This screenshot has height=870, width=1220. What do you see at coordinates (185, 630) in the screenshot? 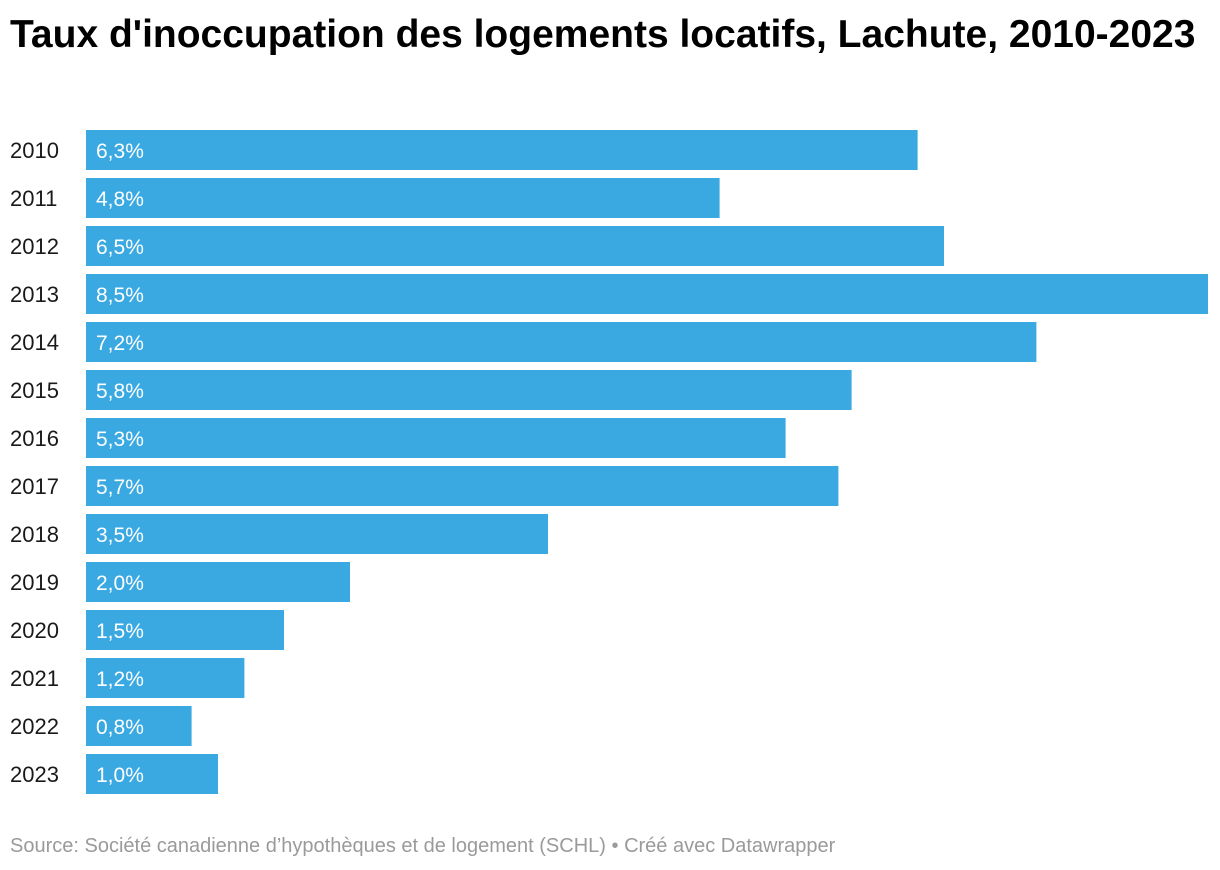
I see `bar-2020` at bounding box center [185, 630].